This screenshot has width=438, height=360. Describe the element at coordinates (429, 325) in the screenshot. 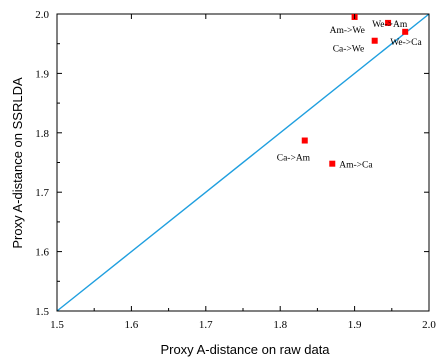

I see `x-tick-label: 2.0` at that location.